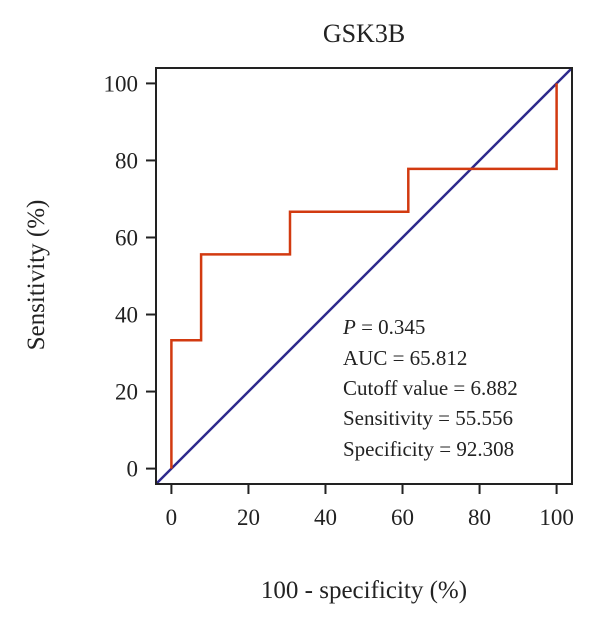  What do you see at coordinates (349, 327) in the screenshot?
I see `p-symbol: P` at bounding box center [349, 327].